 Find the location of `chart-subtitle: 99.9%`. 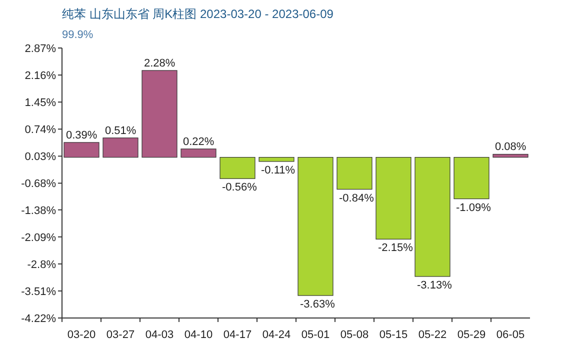

chart-subtitle: 99.9% is located at coordinates (78, 35).